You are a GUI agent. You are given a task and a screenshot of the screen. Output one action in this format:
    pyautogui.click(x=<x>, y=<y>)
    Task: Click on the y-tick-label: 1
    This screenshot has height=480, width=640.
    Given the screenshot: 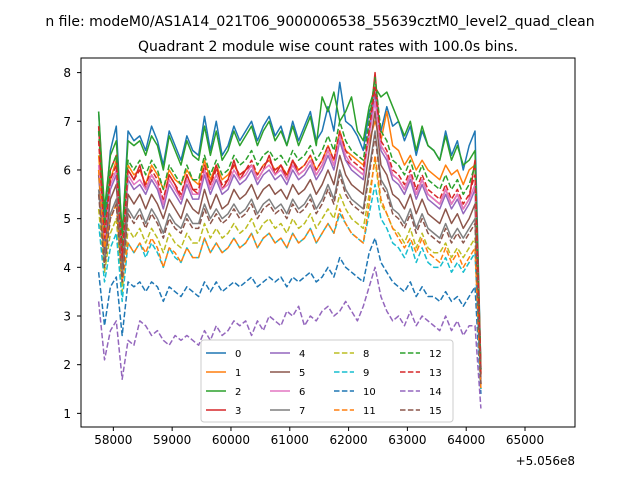 What is the action you would take?
    pyautogui.click(x=67, y=414)
    